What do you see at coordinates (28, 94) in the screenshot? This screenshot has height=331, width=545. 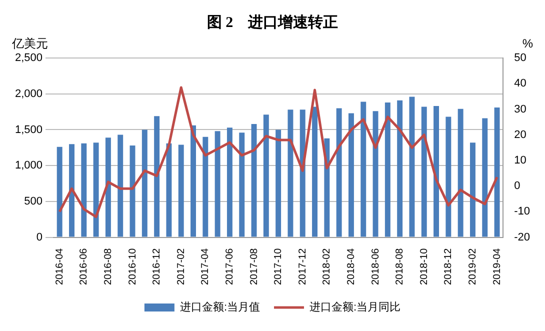 I see `y-tick-label: 2,000` at bounding box center [28, 94].